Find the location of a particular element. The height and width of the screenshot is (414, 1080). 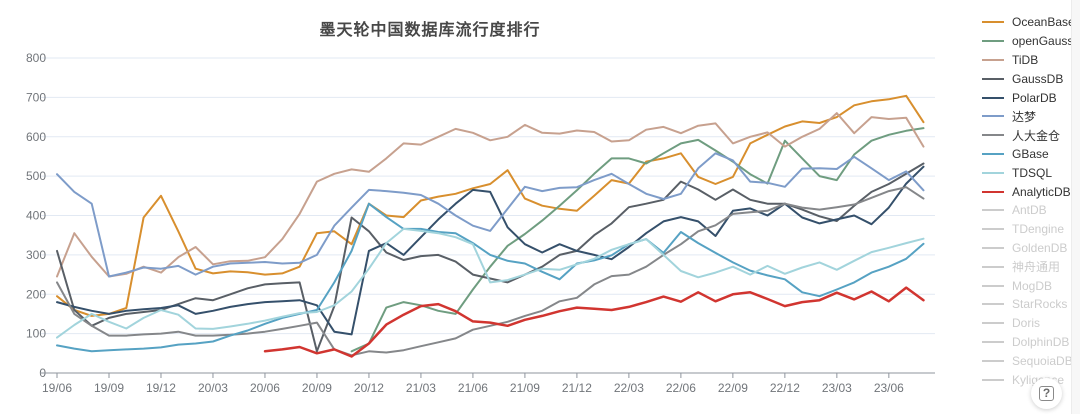

legend-item-Doris: Doris is located at coordinates (1028, 323).